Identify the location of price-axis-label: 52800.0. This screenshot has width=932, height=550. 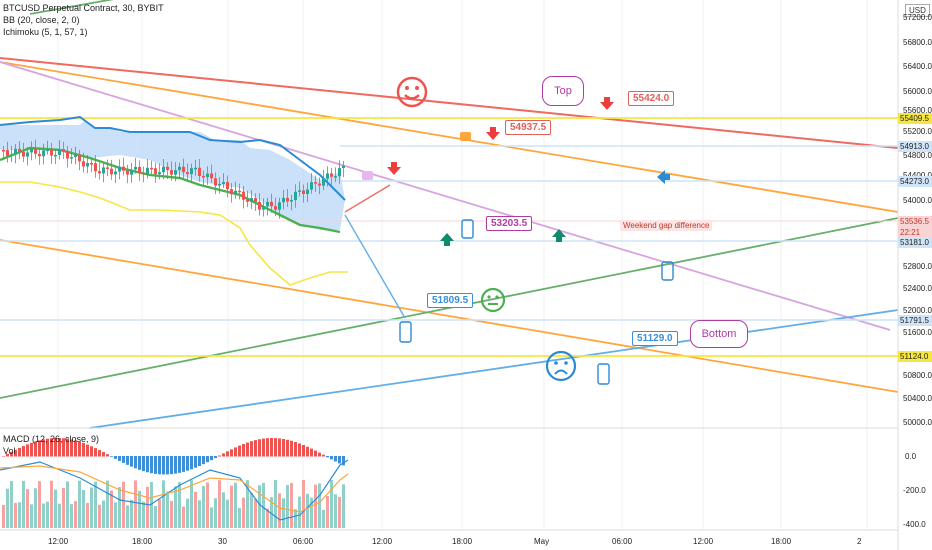
(917, 266).